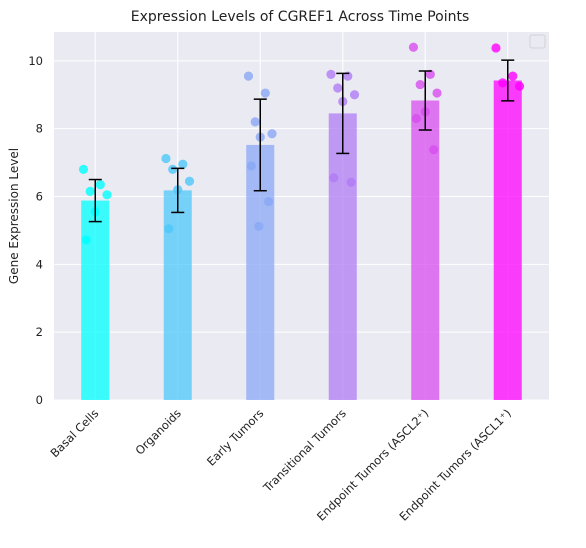 This screenshot has height=548, width=586. What do you see at coordinates (39, 196) in the screenshot?
I see `y-tick-label: 6` at bounding box center [39, 196].